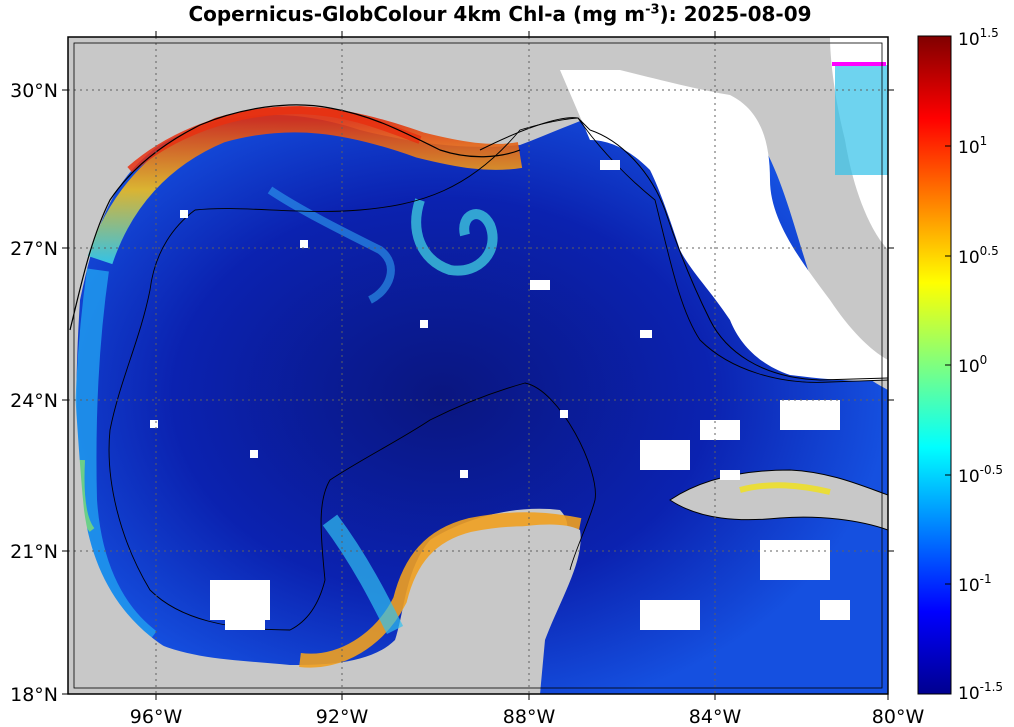 The width and height of the screenshot is (1014, 727). What do you see at coordinates (980, 475) in the screenshot?
I see `cb-tick-m0p5: 10-0.5` at bounding box center [980, 475].